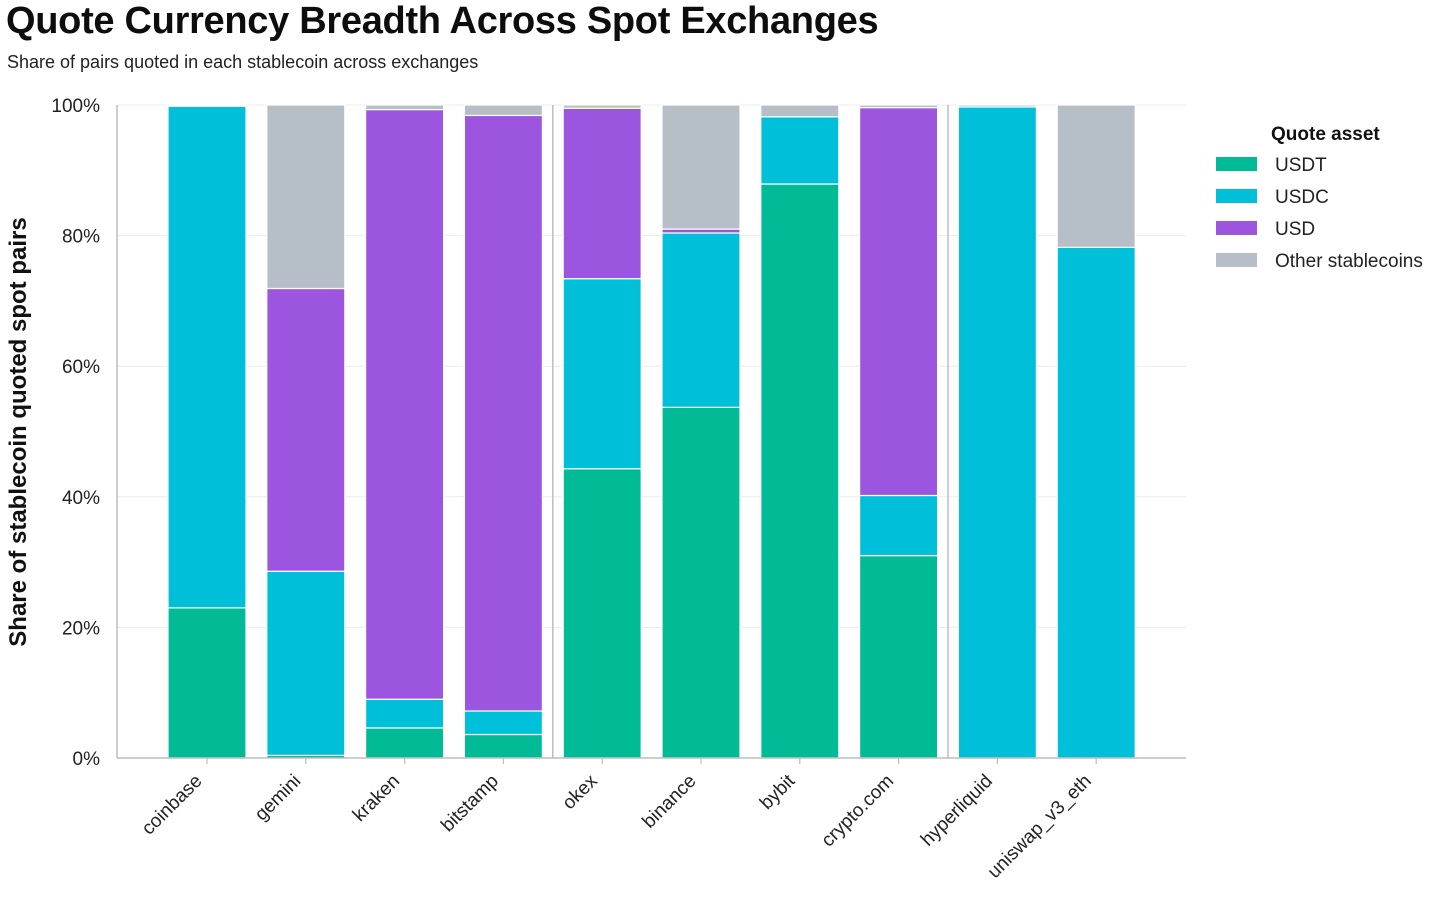  Describe the element at coordinates (1325, 134) in the screenshot. I see `legend-title: Quote asset` at that location.